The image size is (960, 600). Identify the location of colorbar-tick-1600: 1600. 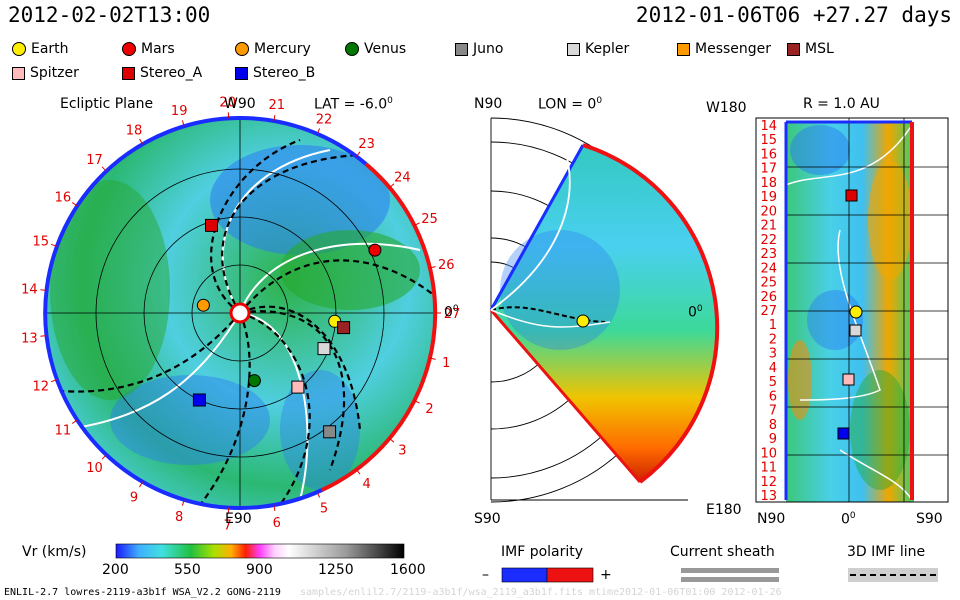
(408, 570).